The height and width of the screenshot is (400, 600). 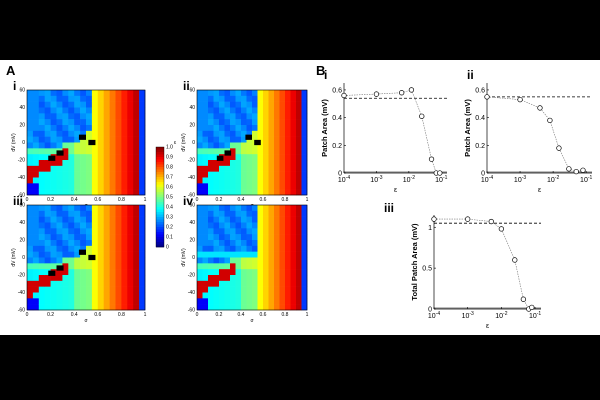 I want to click on lineplot-x-tick: 10⁻¹, so click(x=535, y=315).